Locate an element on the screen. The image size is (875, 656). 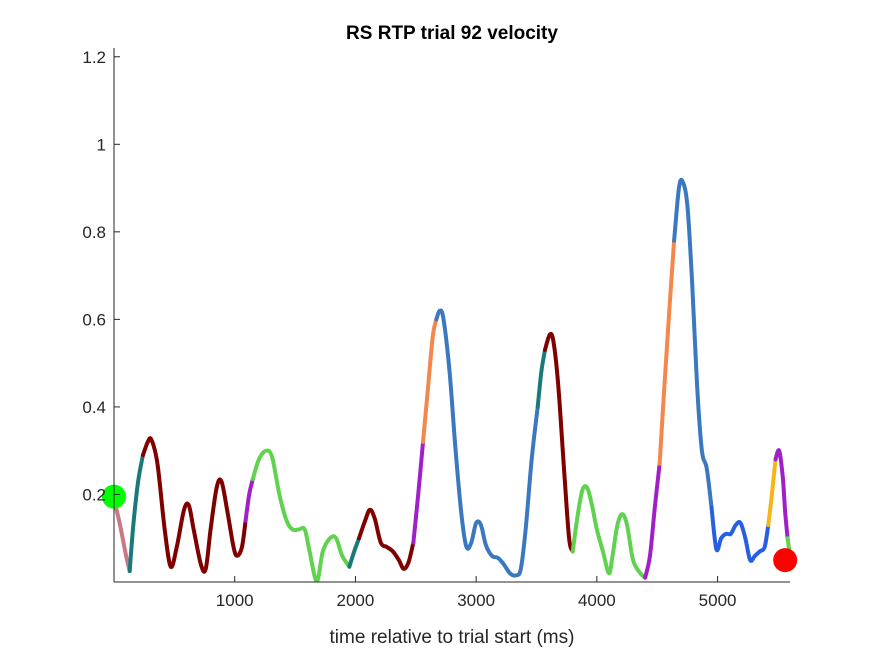
x-axis-label: time relative to trial start (ms) is located at coordinates (452, 637).